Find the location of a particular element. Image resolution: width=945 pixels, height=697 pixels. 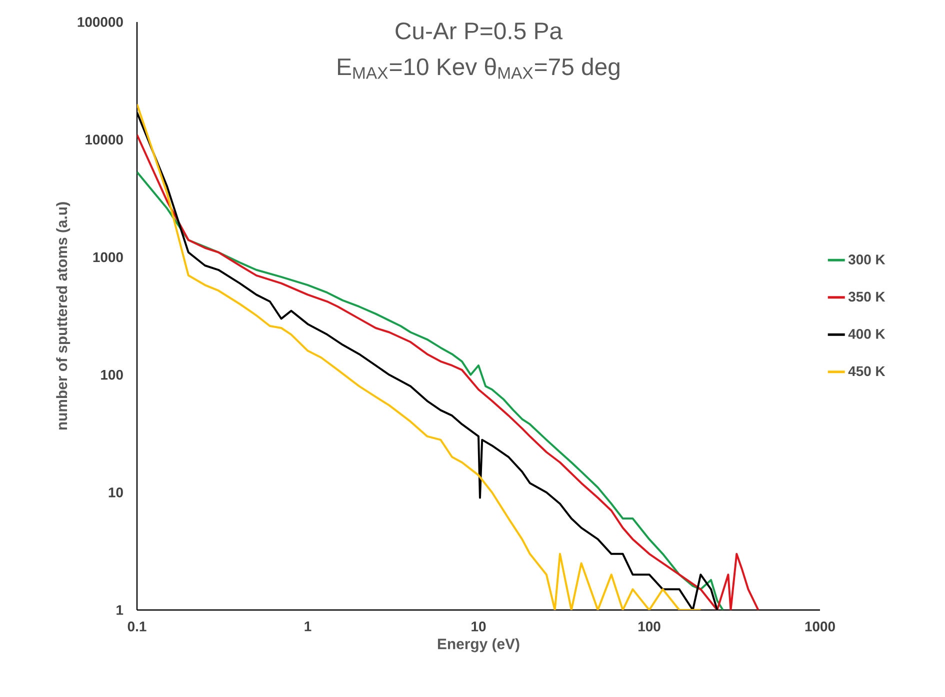

y-tick-label: 100000 is located at coordinates (100, 22).